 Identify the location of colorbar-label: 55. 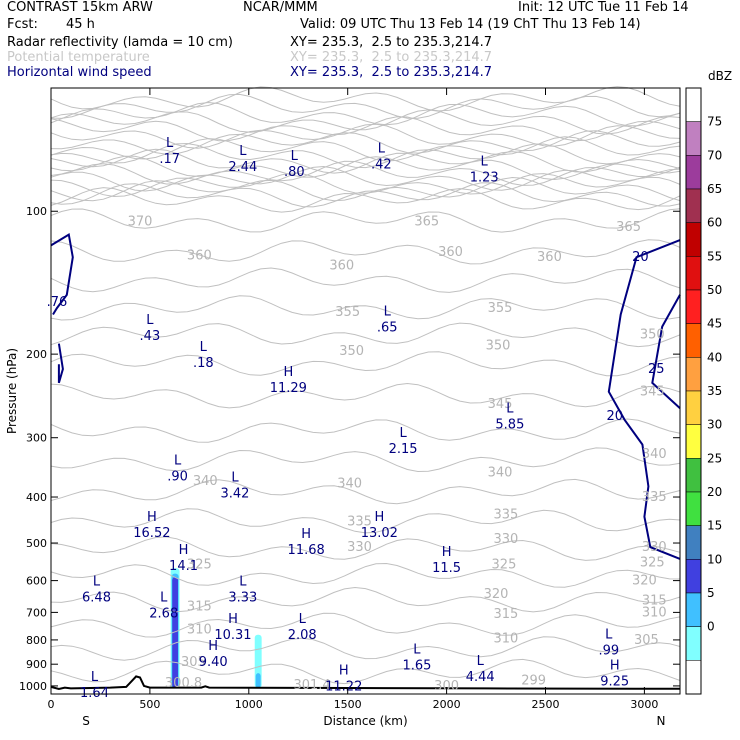
(714, 256).